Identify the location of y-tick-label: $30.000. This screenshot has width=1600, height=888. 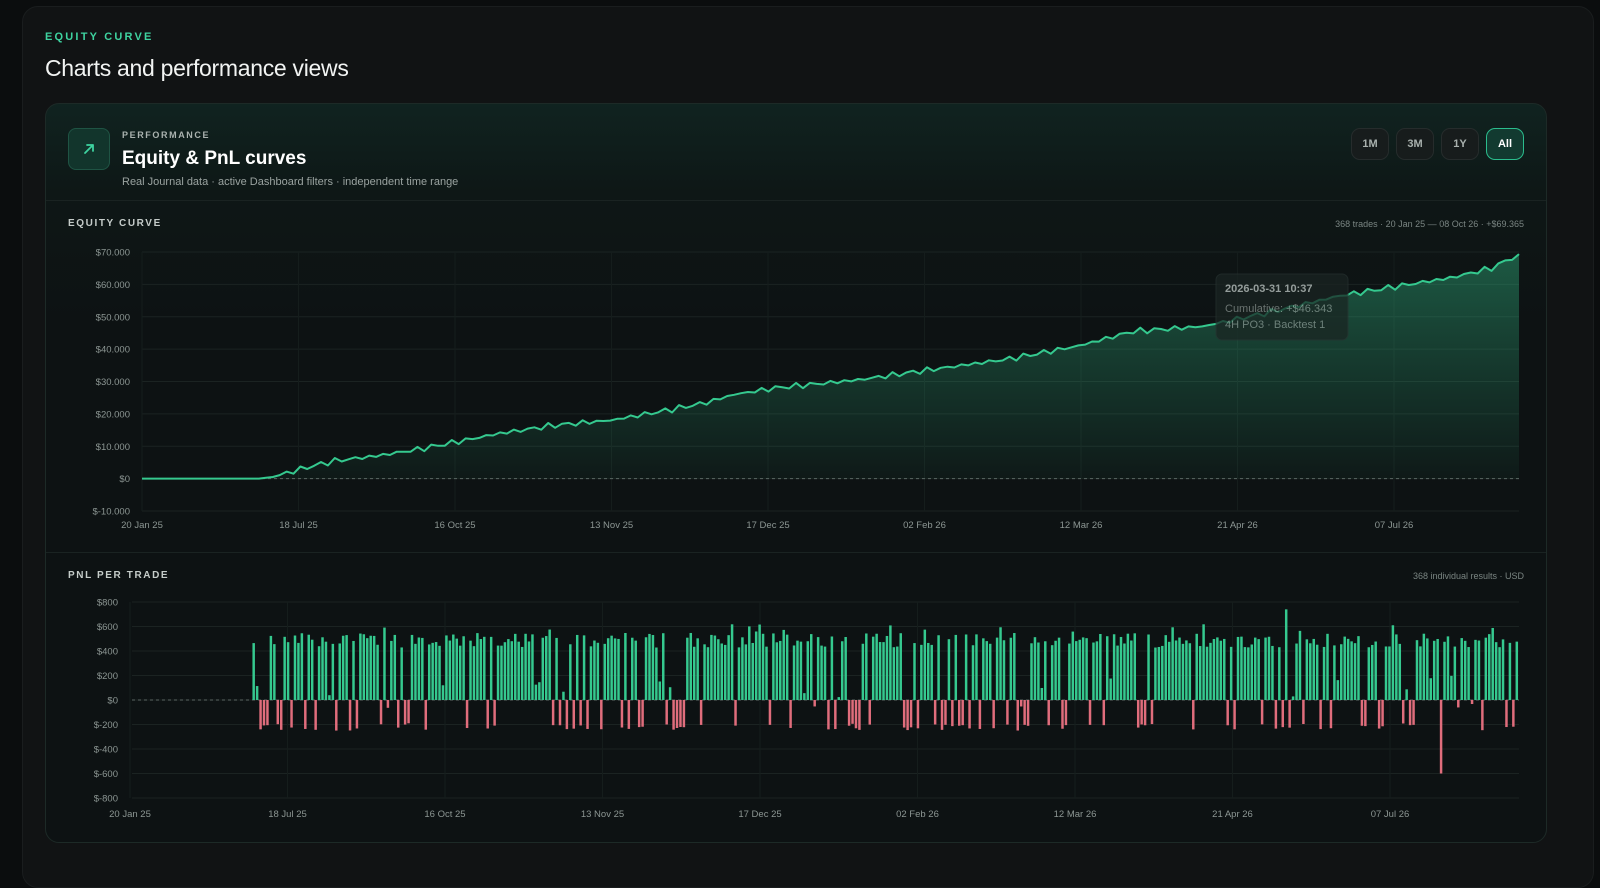
(113, 382).